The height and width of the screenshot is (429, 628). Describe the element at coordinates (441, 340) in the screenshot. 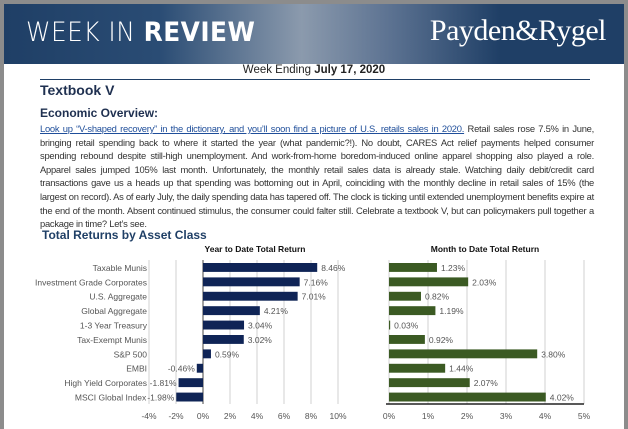

I see `bar-value-label: 0.92%` at that location.